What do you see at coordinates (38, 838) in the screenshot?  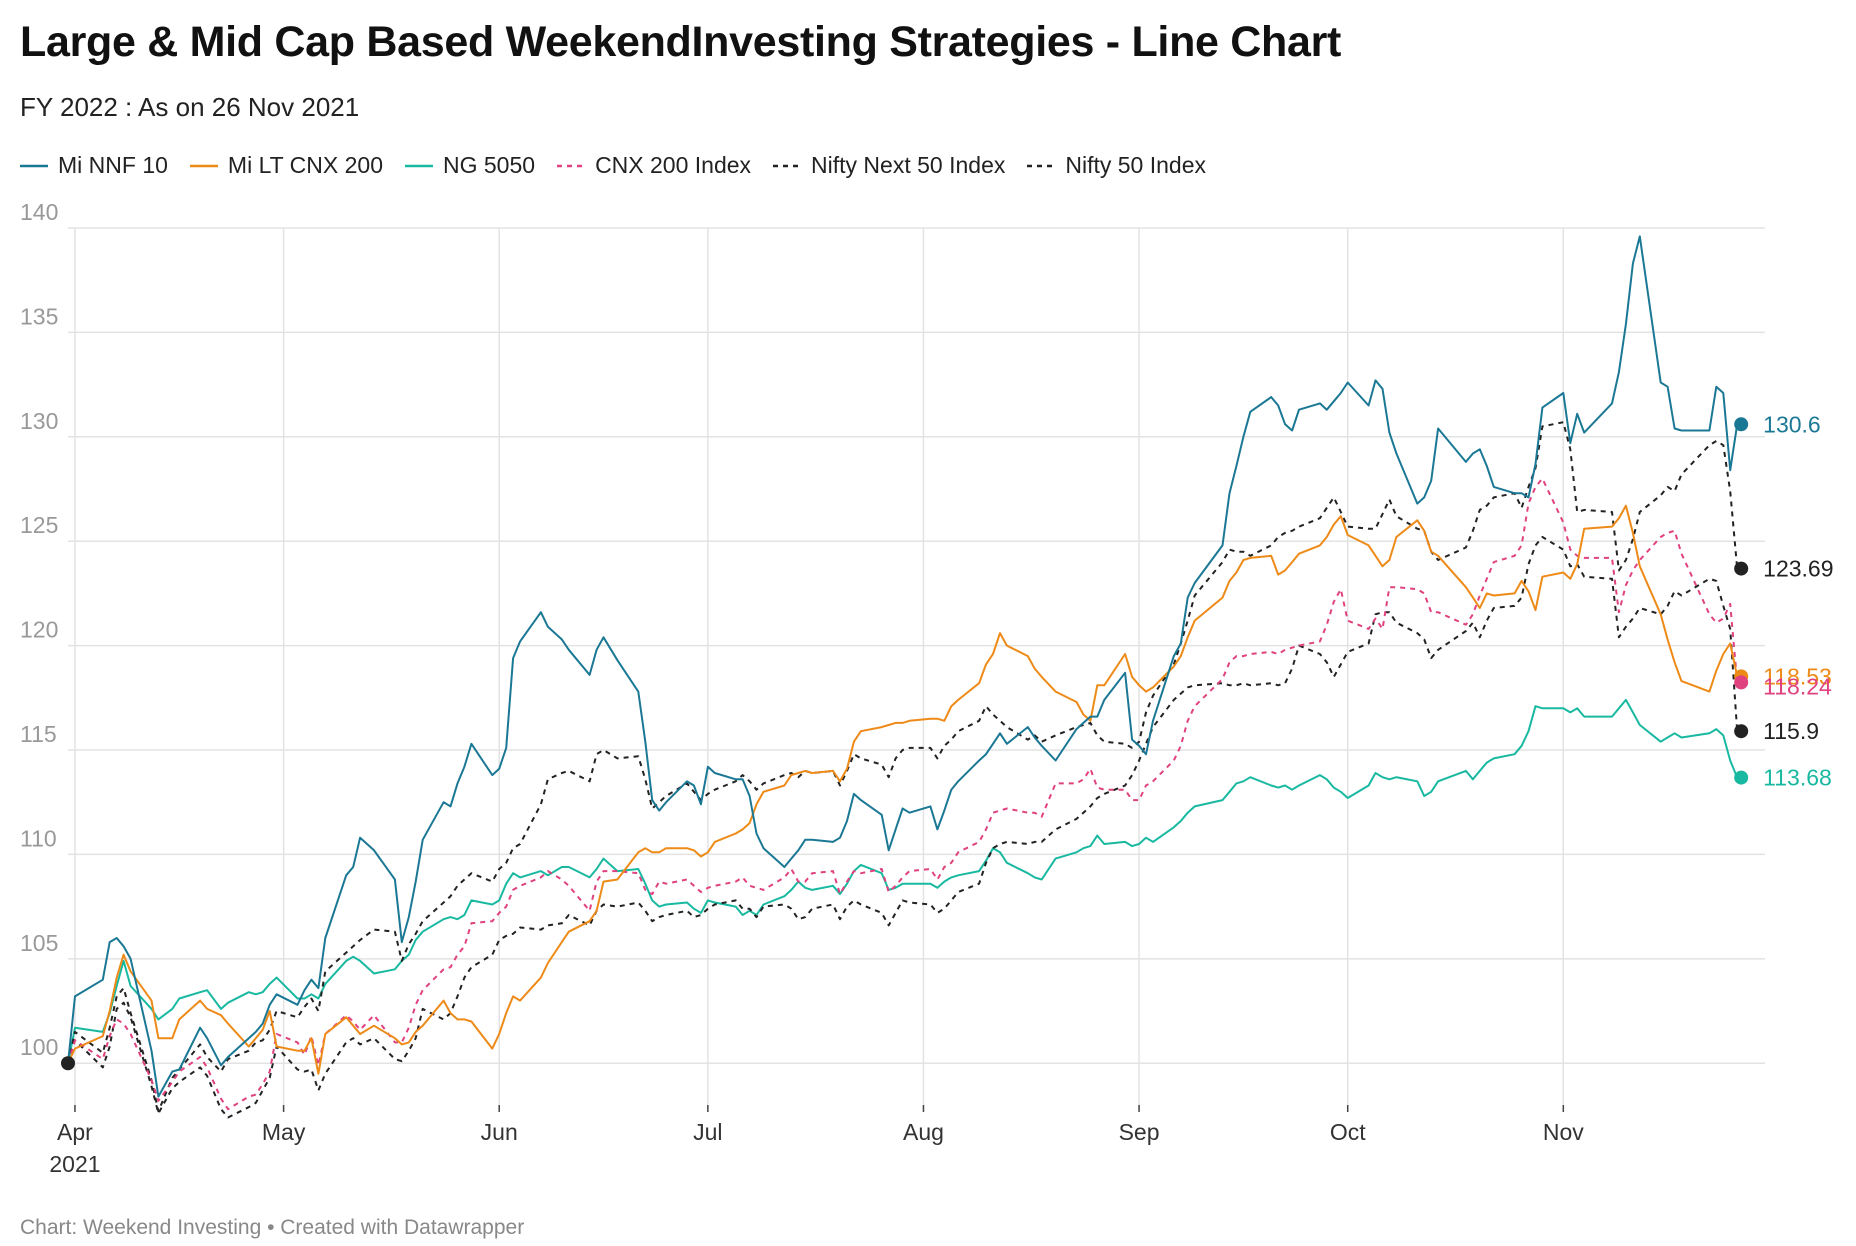 I see `y-tick-label: 110` at bounding box center [38, 838].